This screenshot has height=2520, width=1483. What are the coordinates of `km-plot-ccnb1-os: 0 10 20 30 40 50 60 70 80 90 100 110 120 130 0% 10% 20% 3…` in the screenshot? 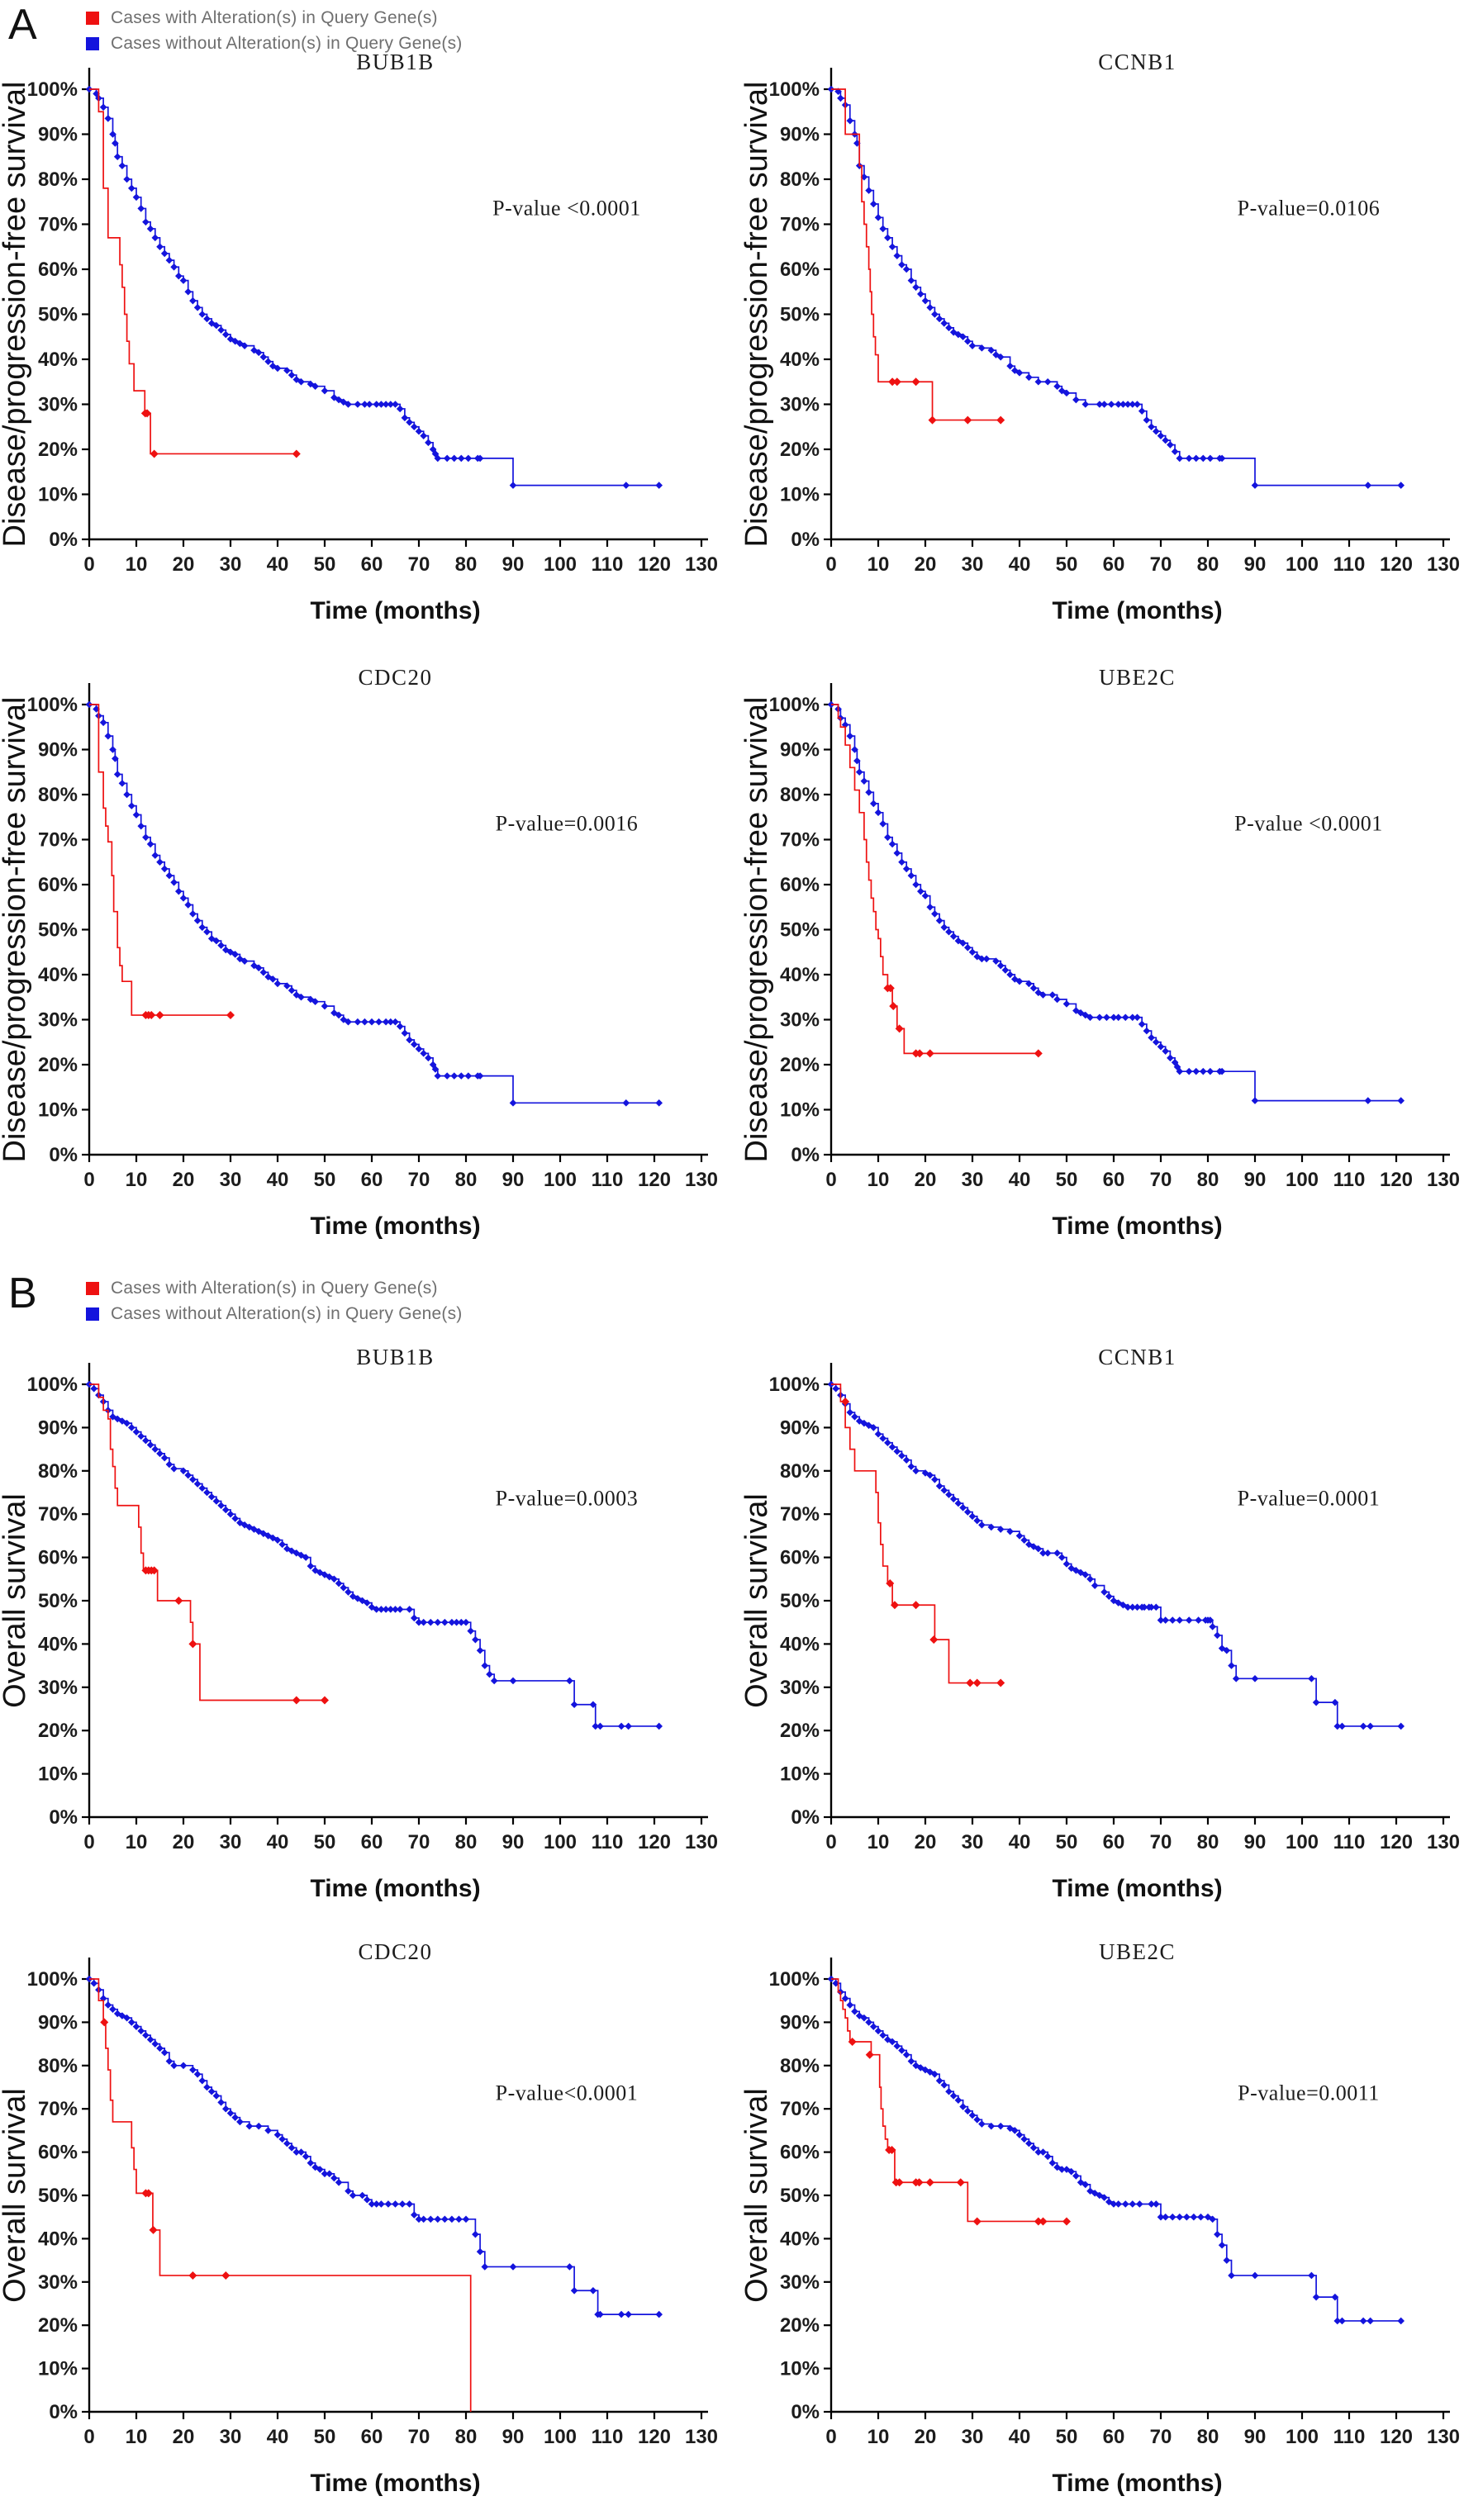 It's located at (1112, 1625).